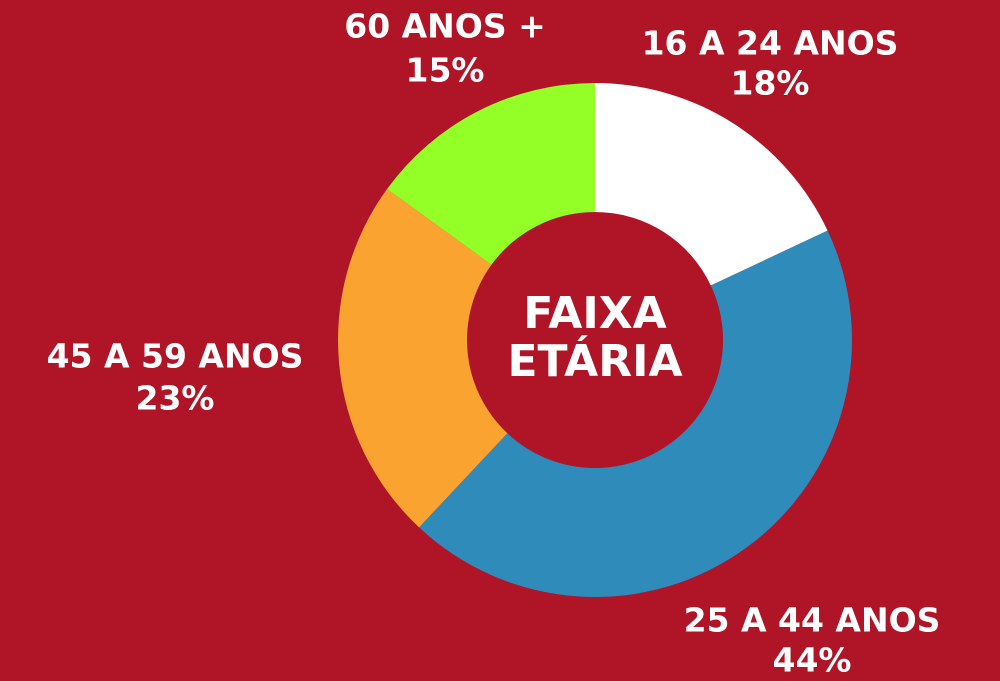 This screenshot has height=681, width=1000. Describe the element at coordinates (812, 620) in the screenshot. I see `slice-label: 25 A 44 ANOS` at that location.